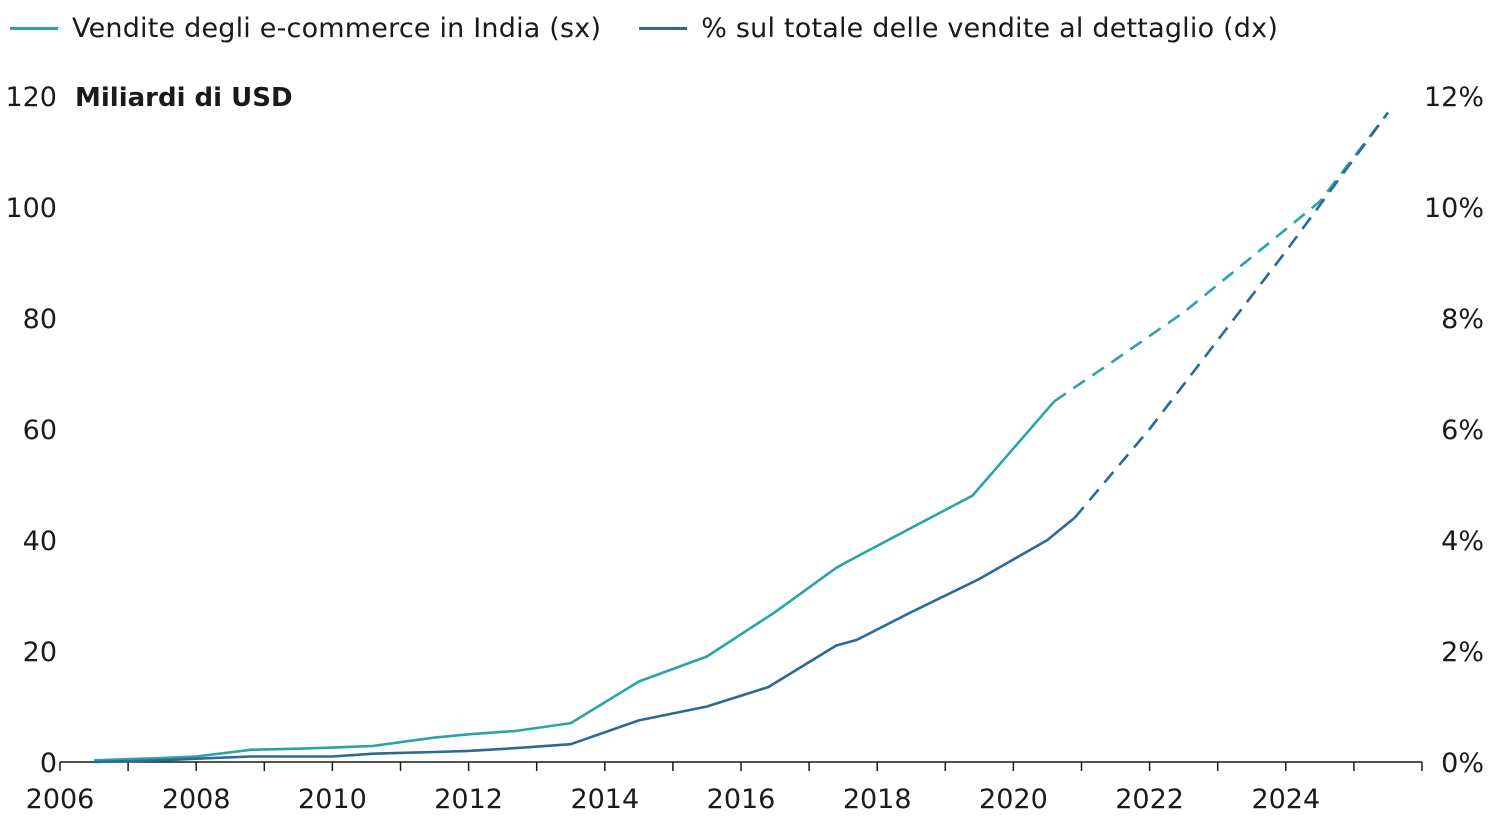 This screenshot has height=824, width=1500. Describe the element at coordinates (196, 799) in the screenshot. I see `x-tick-label: 2008` at that location.